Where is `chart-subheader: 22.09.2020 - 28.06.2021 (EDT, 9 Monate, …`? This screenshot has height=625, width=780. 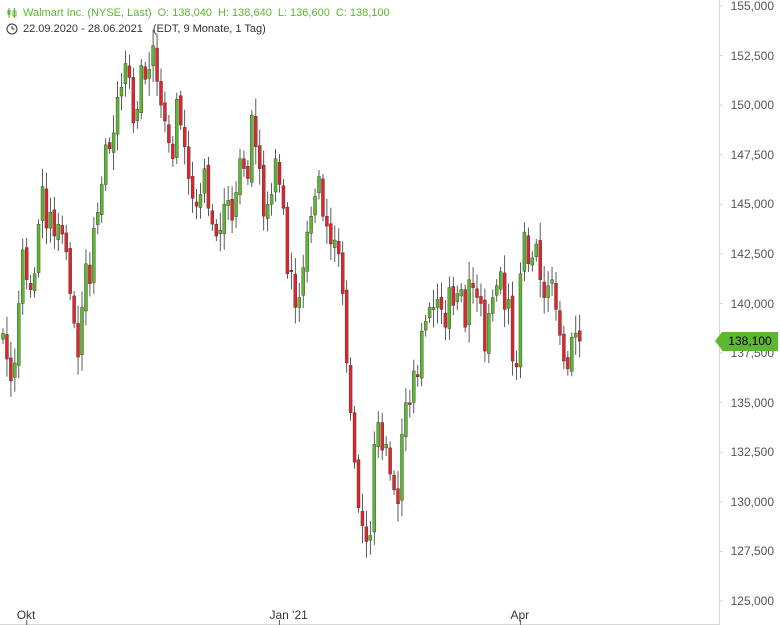 chart-subheader: 22.09.2020 - 28.06.2021 (EDT, 9 Monate, … is located at coordinates (136, 29).